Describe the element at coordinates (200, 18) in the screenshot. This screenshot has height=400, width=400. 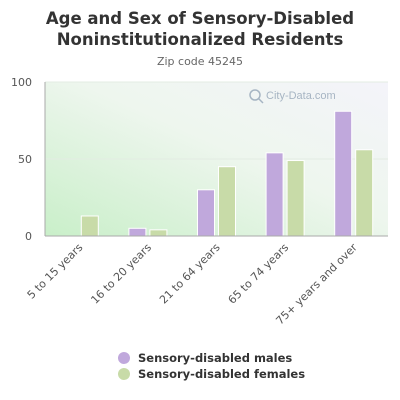
I see `chart-title-line-1: Age and Sex of Sensory-Disabled` at that location.